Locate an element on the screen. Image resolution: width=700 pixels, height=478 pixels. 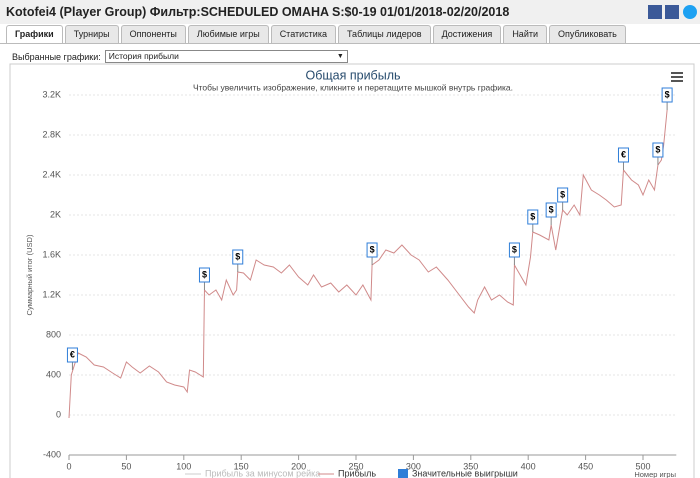
x-tick-label: 100 is located at coordinates (183, 466).